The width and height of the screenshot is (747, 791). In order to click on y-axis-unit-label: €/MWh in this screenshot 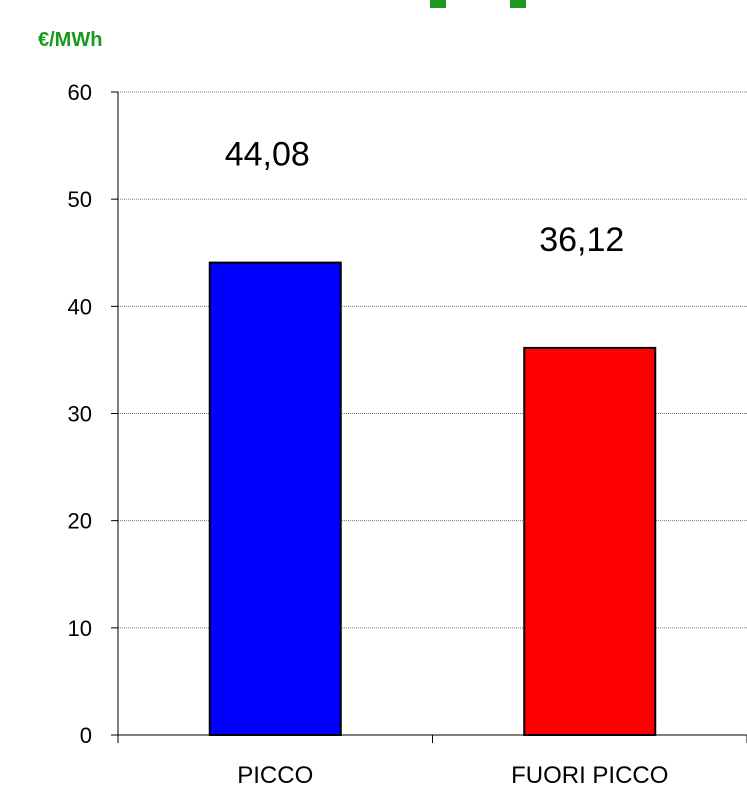, I will do `click(70, 40)`.